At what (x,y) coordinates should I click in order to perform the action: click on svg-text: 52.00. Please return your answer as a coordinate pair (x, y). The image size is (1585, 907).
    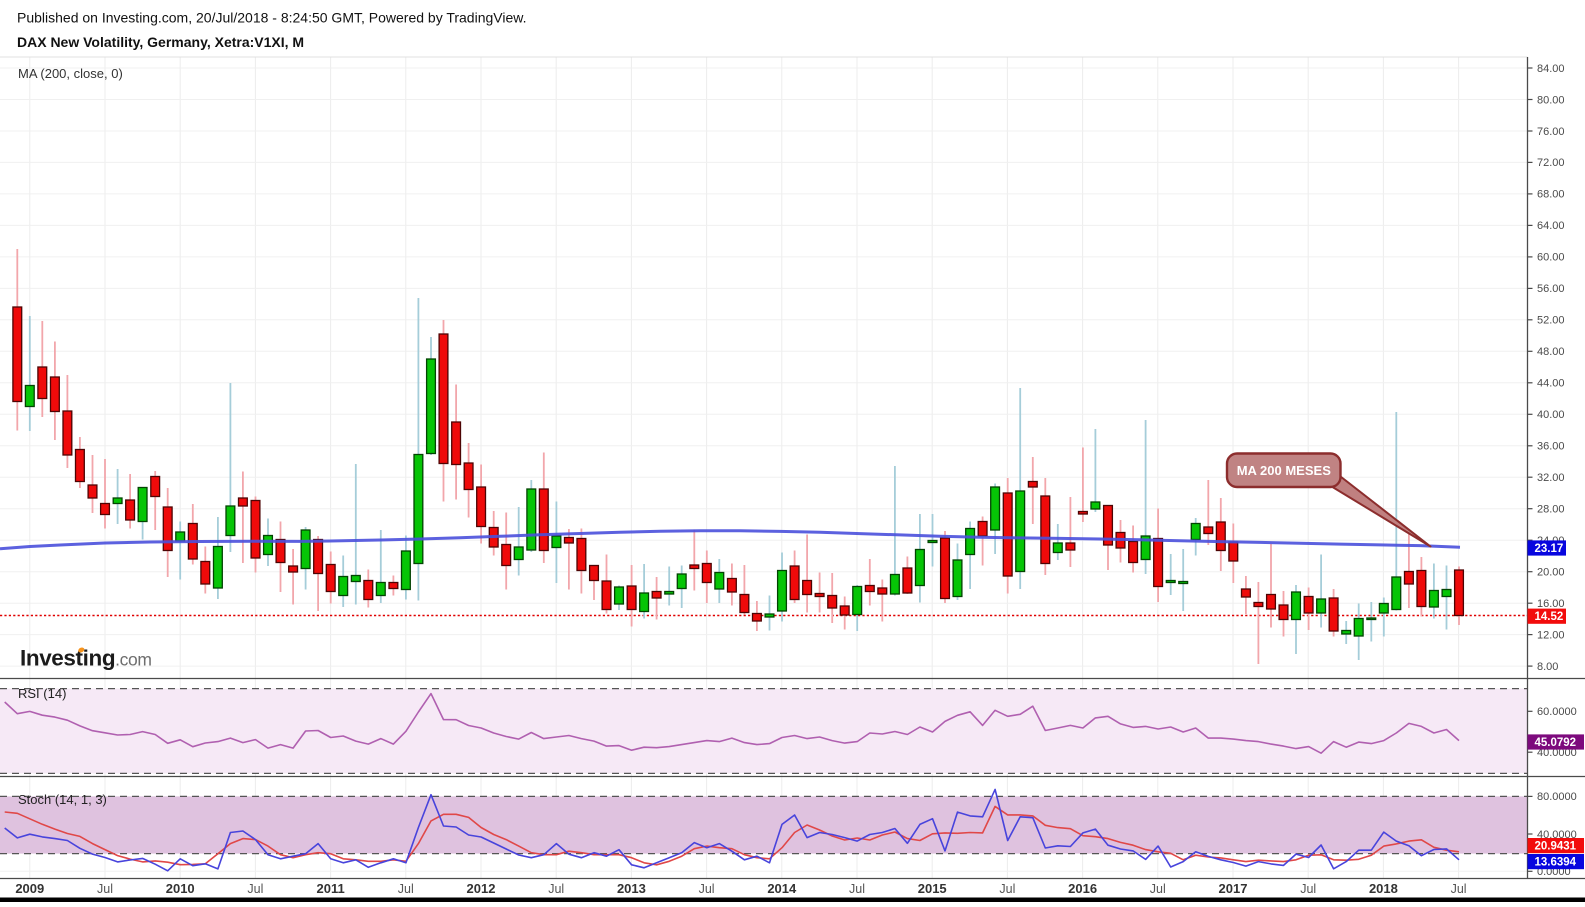
    Looking at the image, I should click on (1551, 321).